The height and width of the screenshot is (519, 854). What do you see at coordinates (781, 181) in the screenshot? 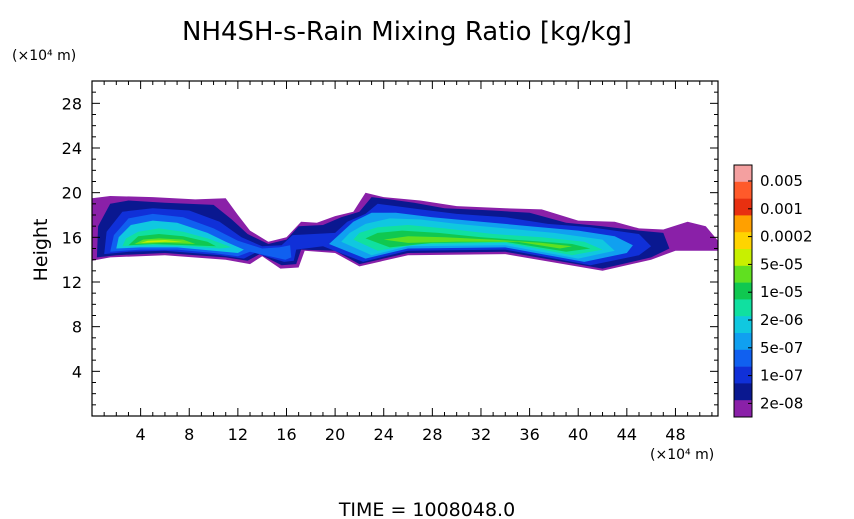
I see `colorbar-label: 0.005` at bounding box center [781, 181].